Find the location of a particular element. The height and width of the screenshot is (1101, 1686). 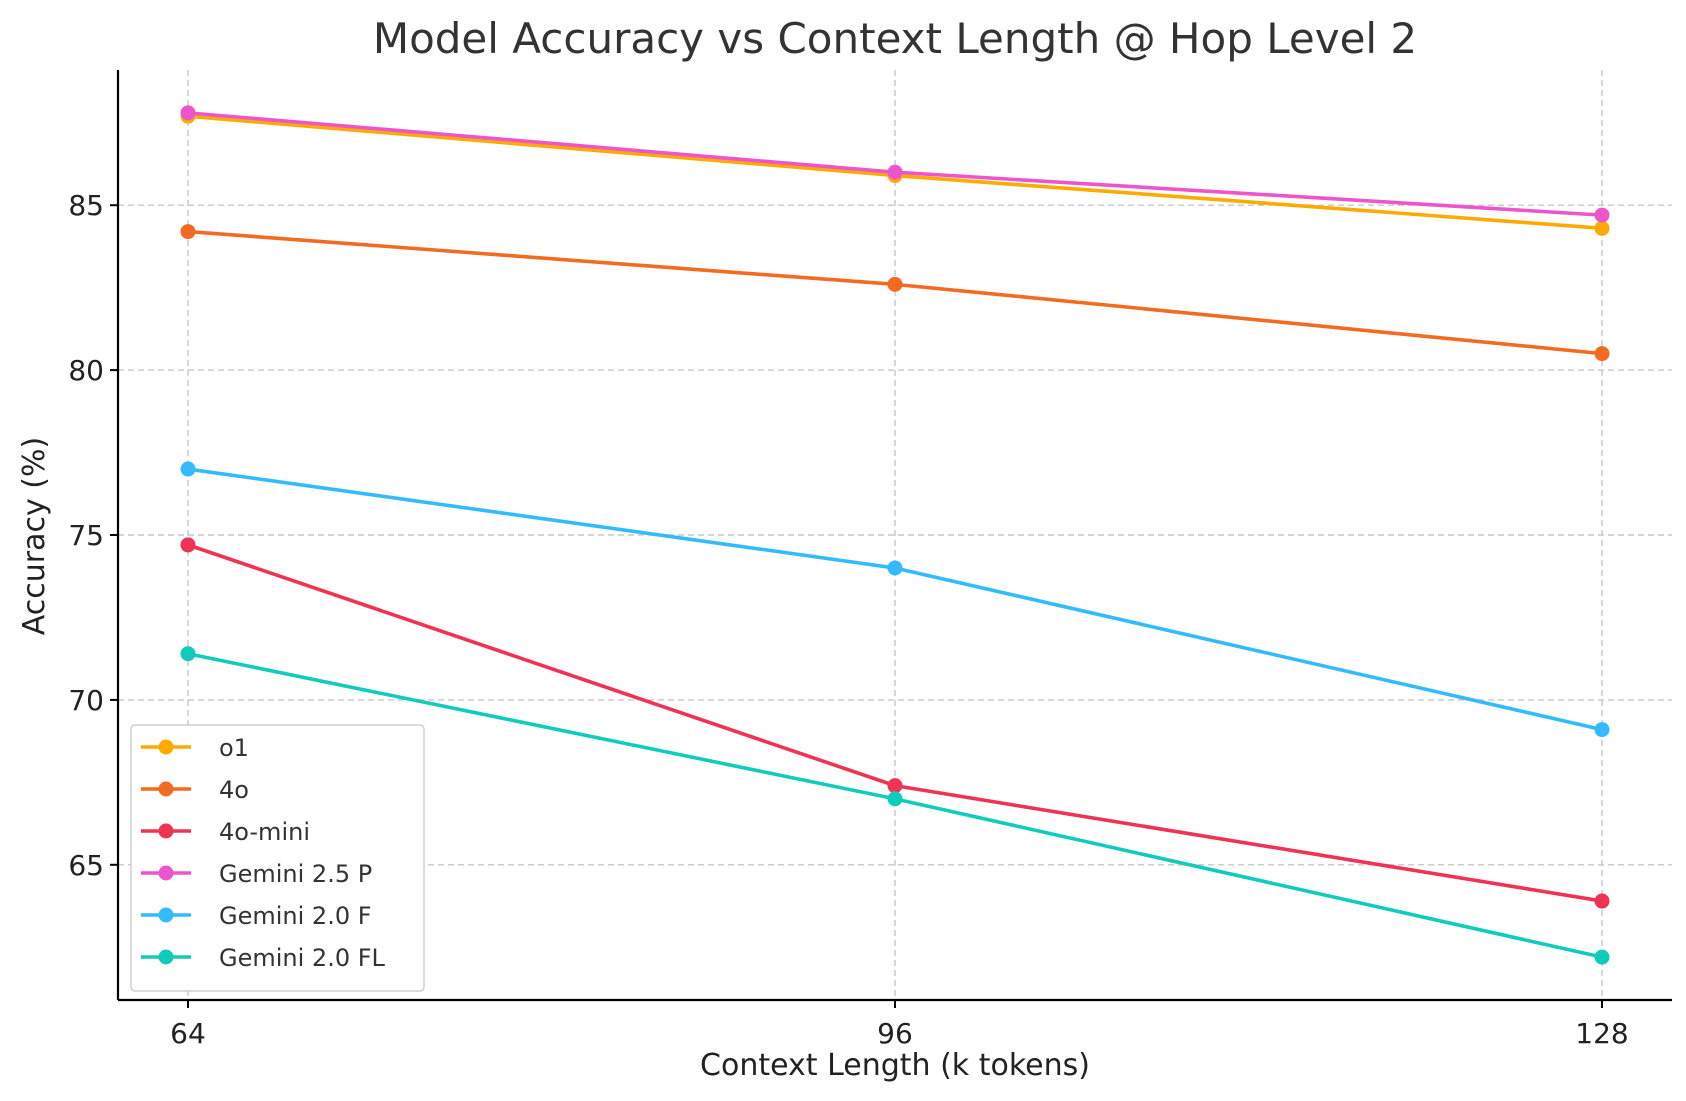

x-axis-ticks: 64 96 128 is located at coordinates (899, 1025).